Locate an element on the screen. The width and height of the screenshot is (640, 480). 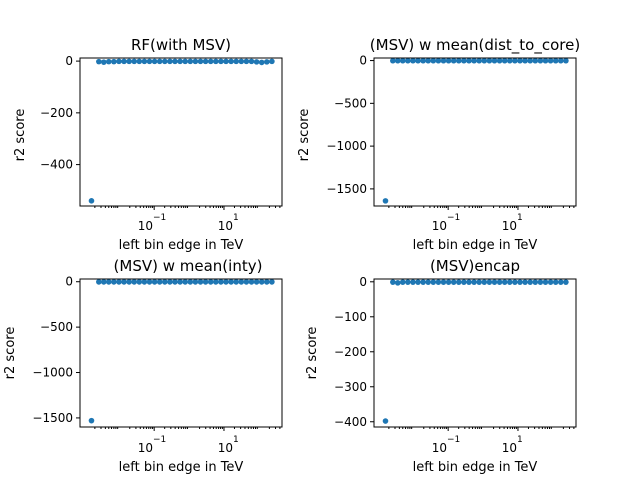
y-tick-label: −100 is located at coordinates (350, 317).